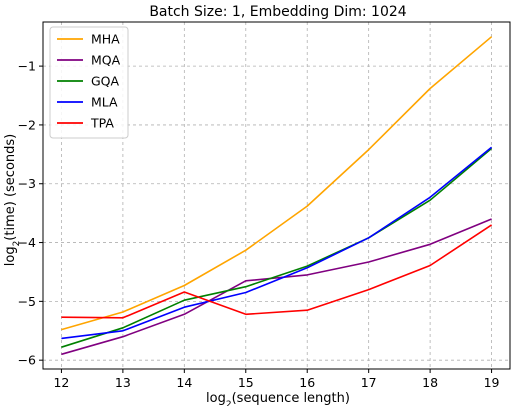 This screenshot has width=515, height=406. What do you see at coordinates (61, 382) in the screenshot?
I see `x-tick-label: 12` at bounding box center [61, 382].